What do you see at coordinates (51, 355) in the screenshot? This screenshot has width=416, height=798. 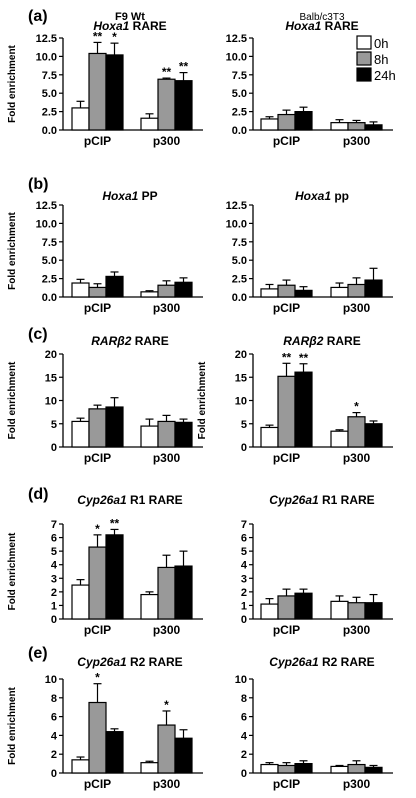 I see `y-tick-label: 20` at bounding box center [51, 355].